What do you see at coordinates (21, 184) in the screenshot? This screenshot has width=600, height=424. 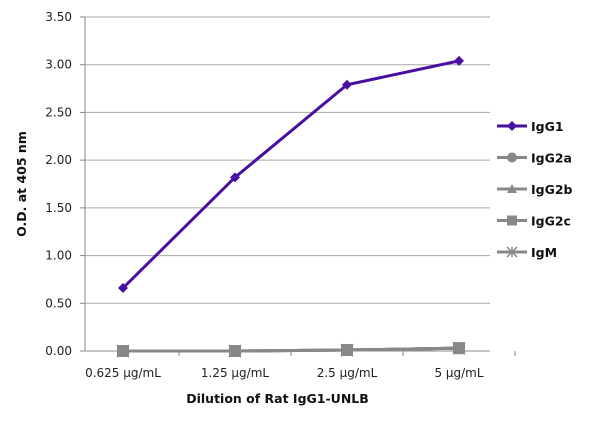 I see `y-axis-title: O.D. at 405 nm` at bounding box center [21, 184].